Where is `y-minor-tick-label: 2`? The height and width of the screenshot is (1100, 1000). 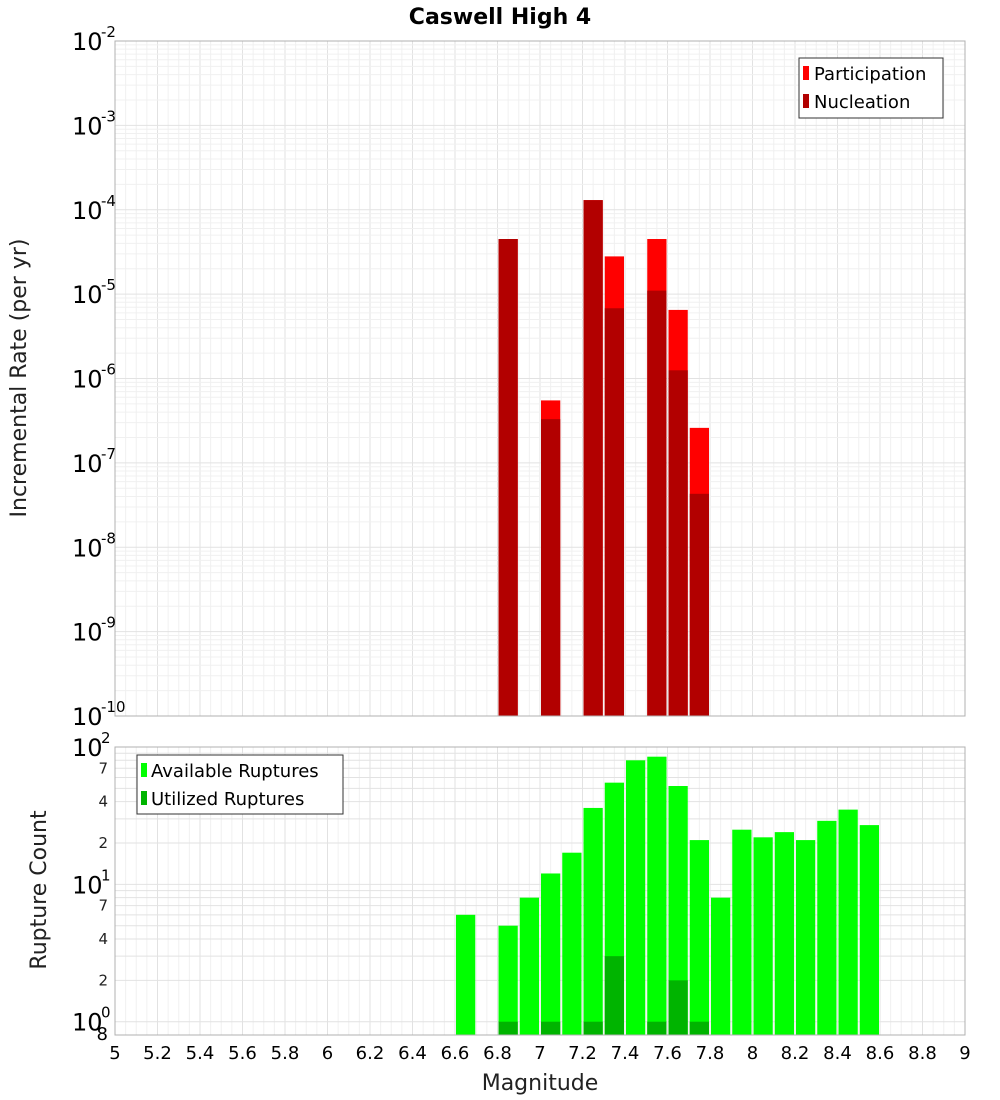 y-minor-tick-label: 2 is located at coordinates (103, 843).